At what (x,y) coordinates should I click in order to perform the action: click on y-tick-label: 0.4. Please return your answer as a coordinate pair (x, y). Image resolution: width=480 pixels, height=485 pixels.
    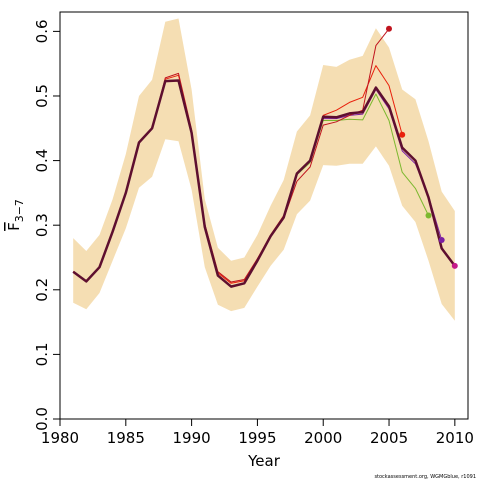
    Looking at the image, I should click on (42, 161).